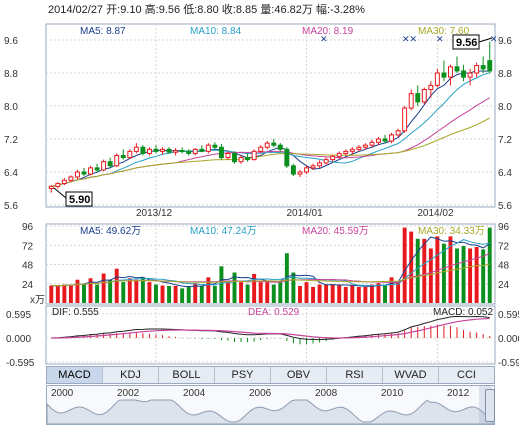  I want to click on tab-obv: OBV, so click(299, 375).